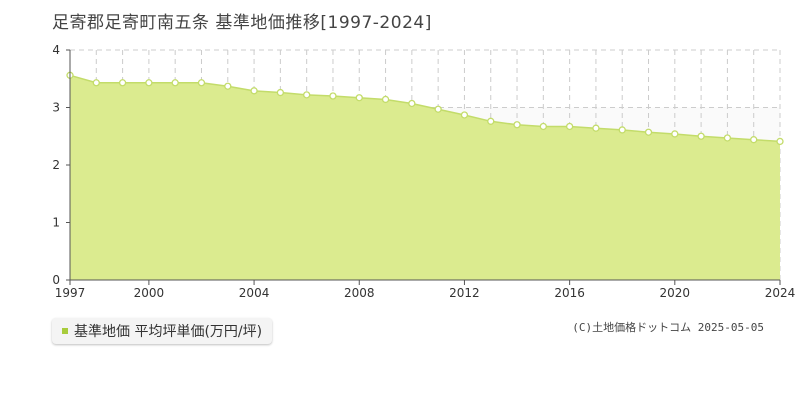 The height and width of the screenshot is (400, 800). Describe the element at coordinates (56, 223) in the screenshot. I see `y-tick-label: 1` at that location.